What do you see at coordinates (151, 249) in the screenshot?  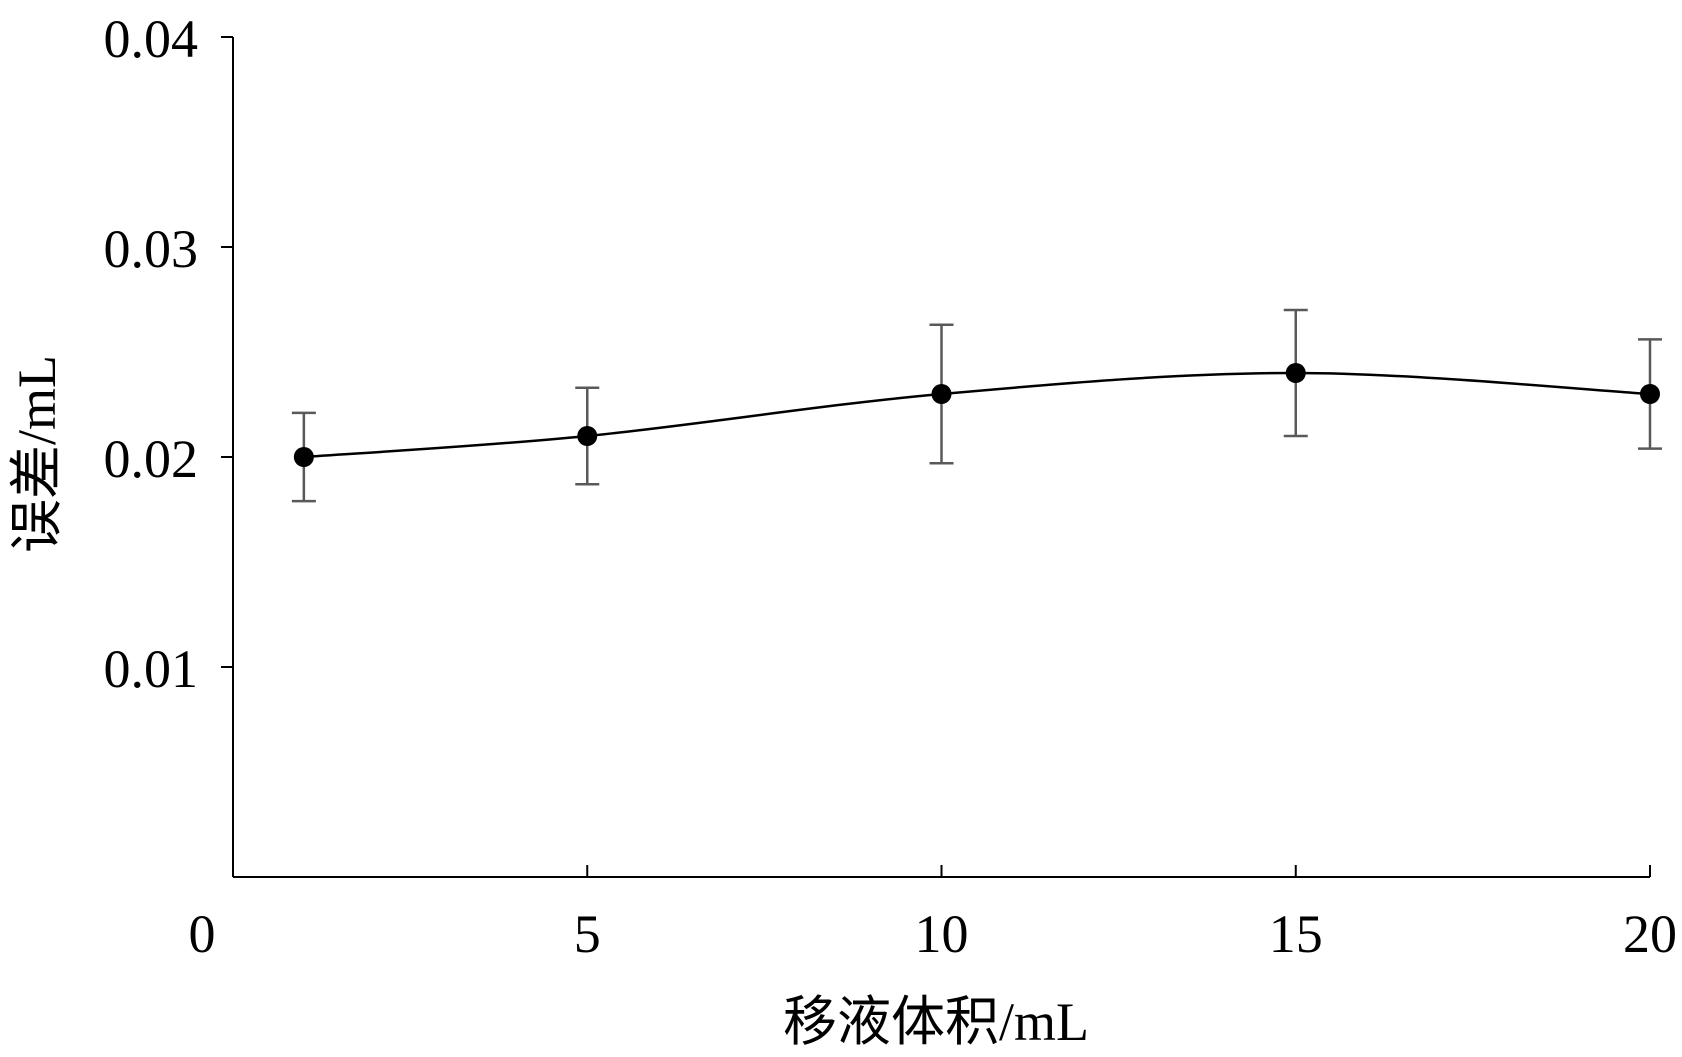 I see `y-tick-label: 0.03` at bounding box center [151, 249].